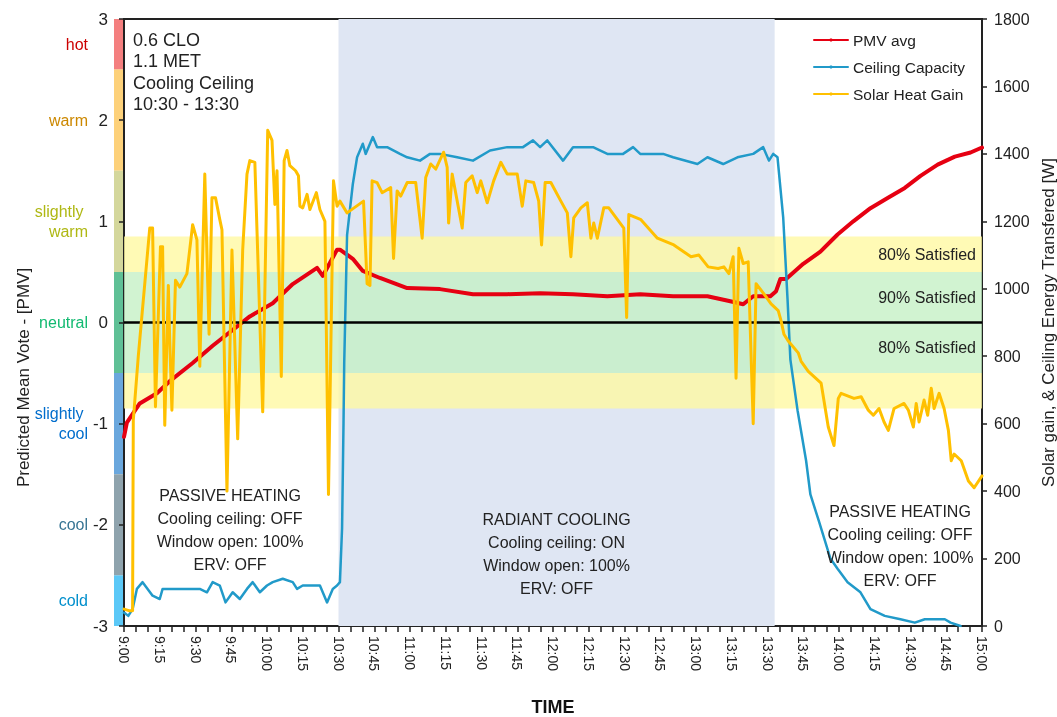  I want to click on series-label: neutral, so click(63, 322).